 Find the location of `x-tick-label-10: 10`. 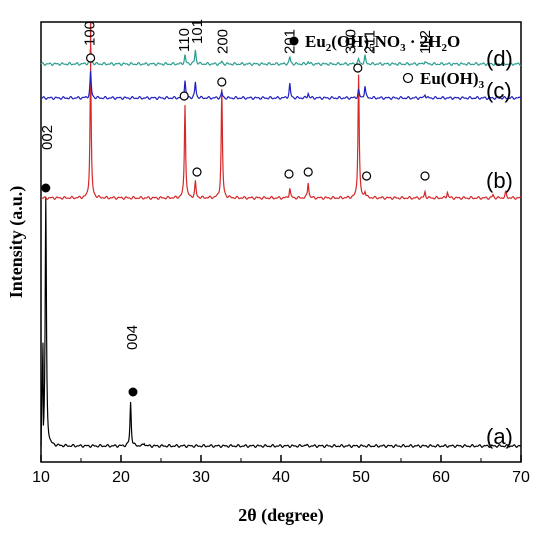

x-tick-label-10: 10 is located at coordinates (41, 477).